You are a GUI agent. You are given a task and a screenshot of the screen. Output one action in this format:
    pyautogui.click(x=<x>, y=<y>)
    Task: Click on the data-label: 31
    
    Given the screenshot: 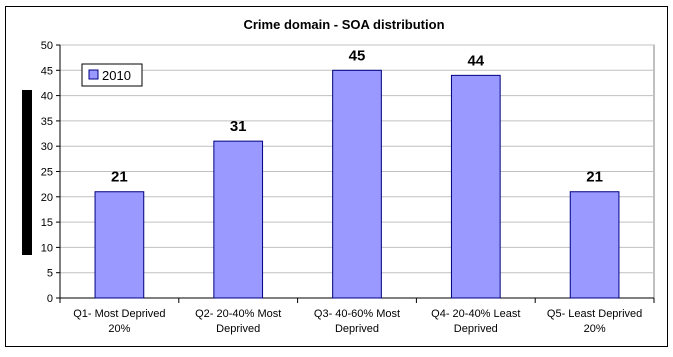 What is the action you would take?
    pyautogui.click(x=238, y=126)
    